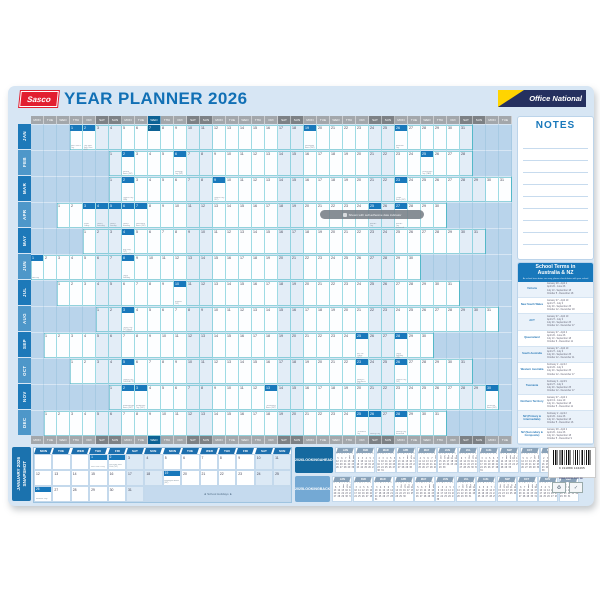 This screenshot has height=600, width=600. I want to click on day-number: 30, so click(450, 127).